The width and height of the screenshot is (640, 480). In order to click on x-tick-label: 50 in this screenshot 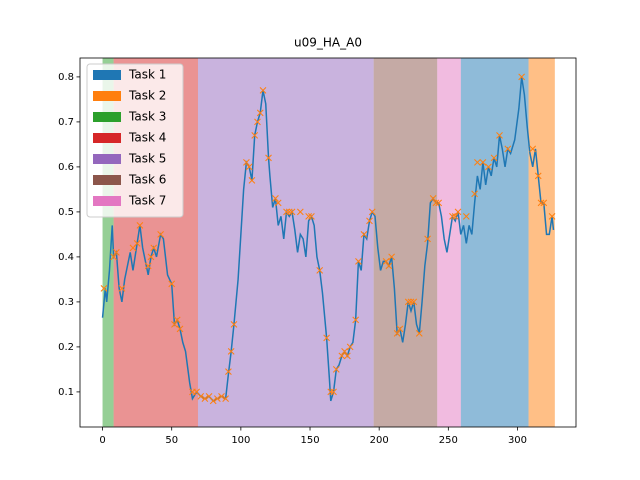, I will do `click(171, 440)`.